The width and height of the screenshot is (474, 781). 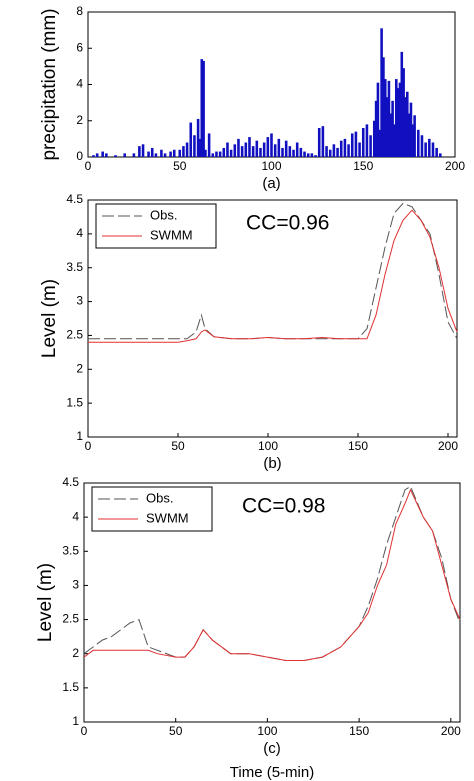 What do you see at coordinates (79, 84) in the screenshot?
I see `y-tick-label: 4` at bounding box center [79, 84].